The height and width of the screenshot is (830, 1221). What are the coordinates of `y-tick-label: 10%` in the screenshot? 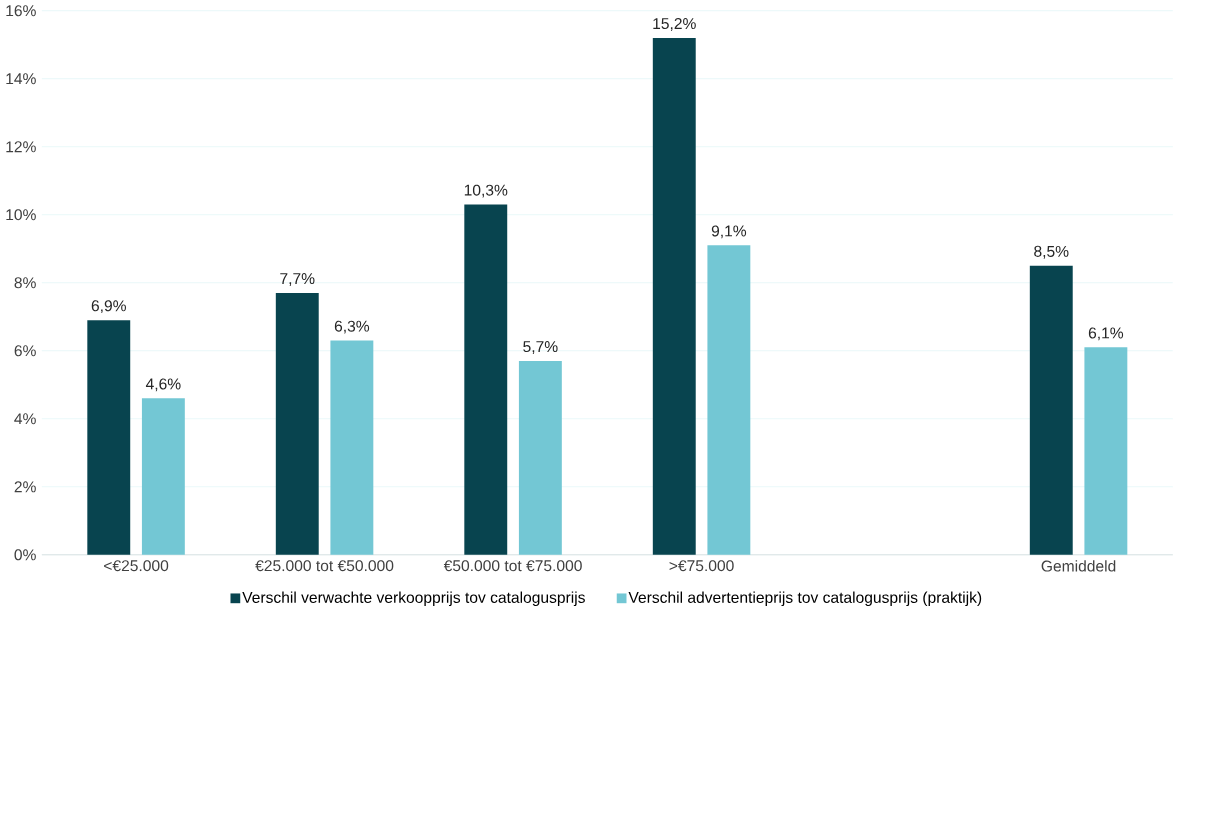 It's located at (21, 215).